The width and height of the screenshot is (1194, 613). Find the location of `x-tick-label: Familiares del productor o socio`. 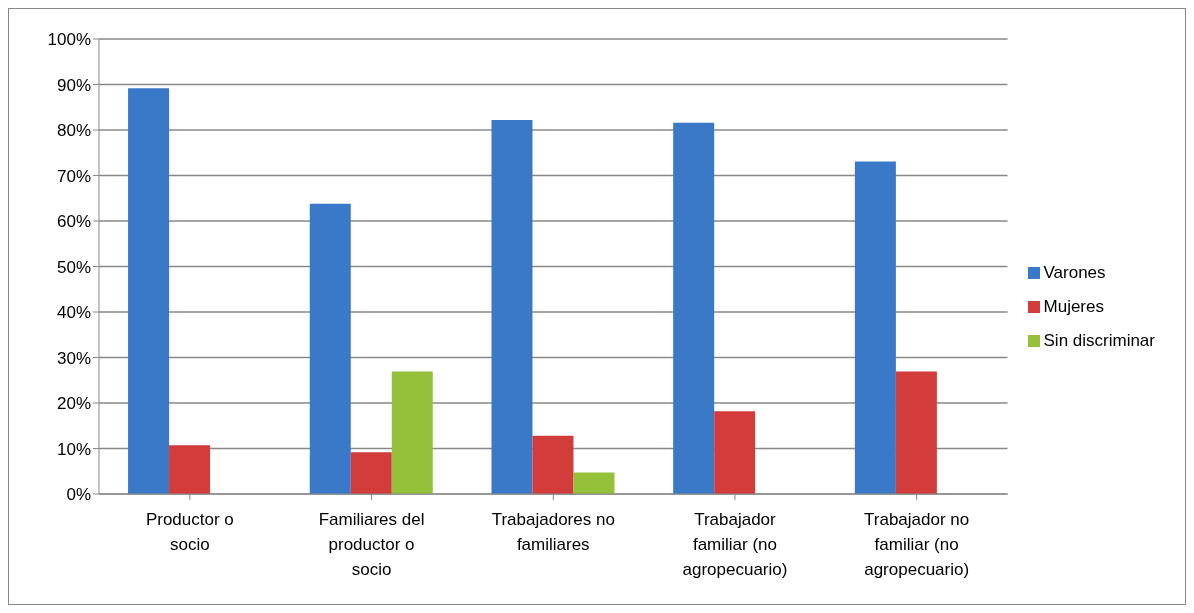

x-tick-label: Familiares del productor o socio is located at coordinates (371, 544).